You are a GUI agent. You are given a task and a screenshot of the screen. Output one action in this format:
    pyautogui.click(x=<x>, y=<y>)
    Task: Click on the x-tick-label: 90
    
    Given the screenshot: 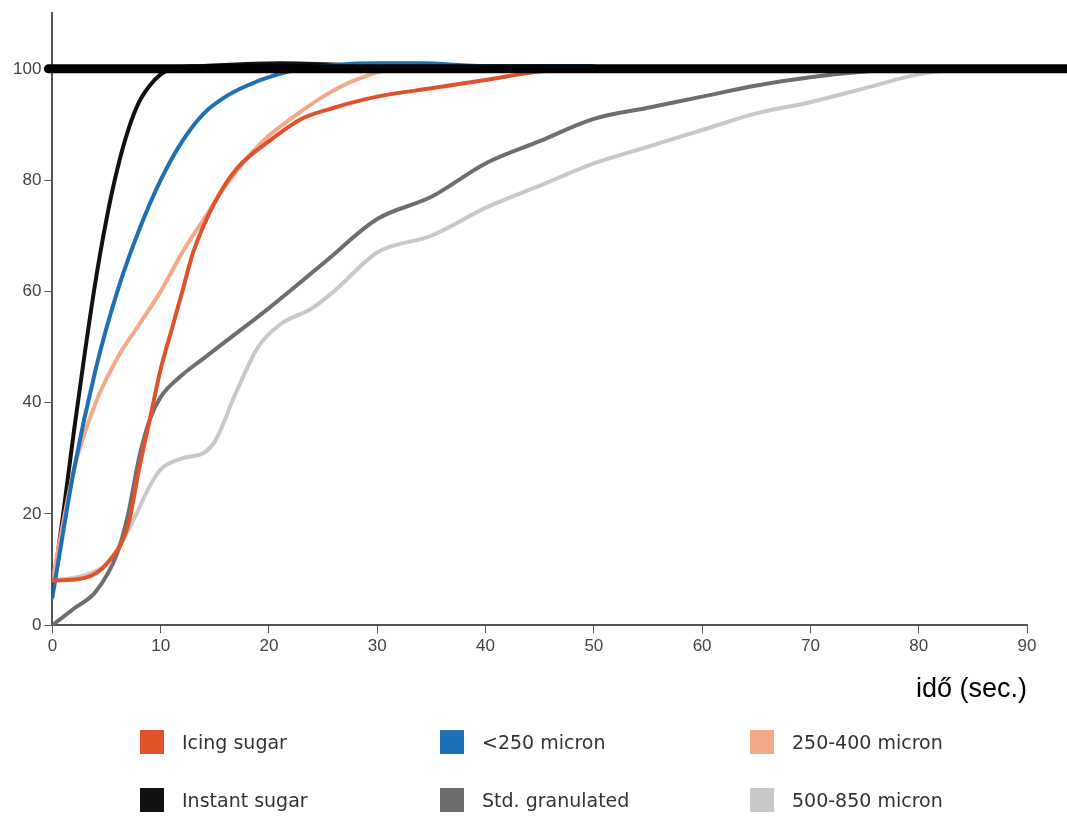 What is the action you would take?
    pyautogui.click(x=1027, y=646)
    